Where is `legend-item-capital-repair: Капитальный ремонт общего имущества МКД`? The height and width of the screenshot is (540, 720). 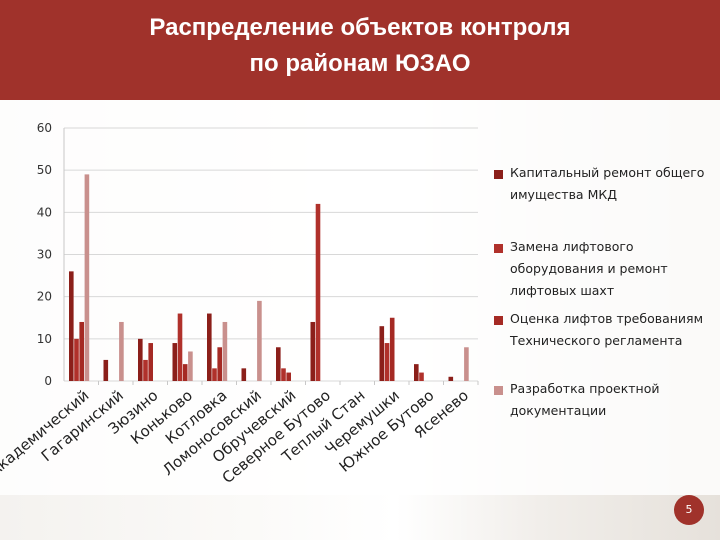 legend-item-capital-repair: Капитальный ремонт общего имущества МКД is located at coordinates (604, 185).